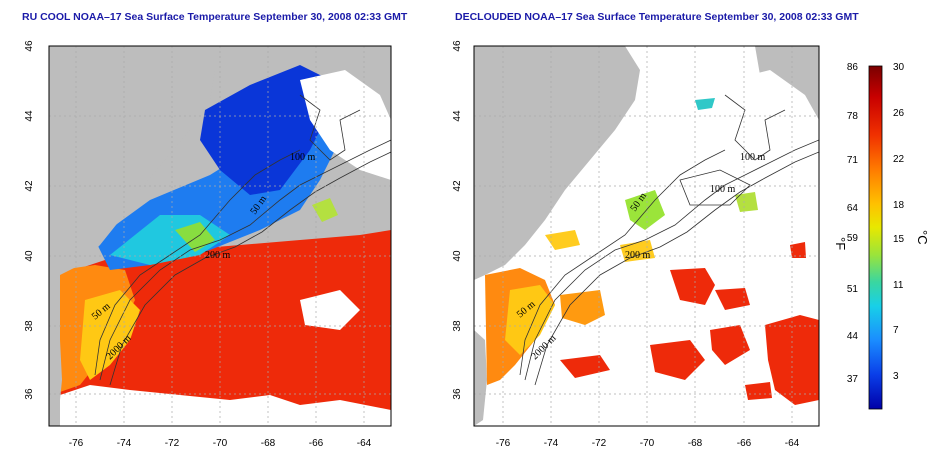 This screenshot has height=475, width=950. What do you see at coordinates (853, 208) in the screenshot?
I see `f-tick-label: 64` at bounding box center [853, 208].